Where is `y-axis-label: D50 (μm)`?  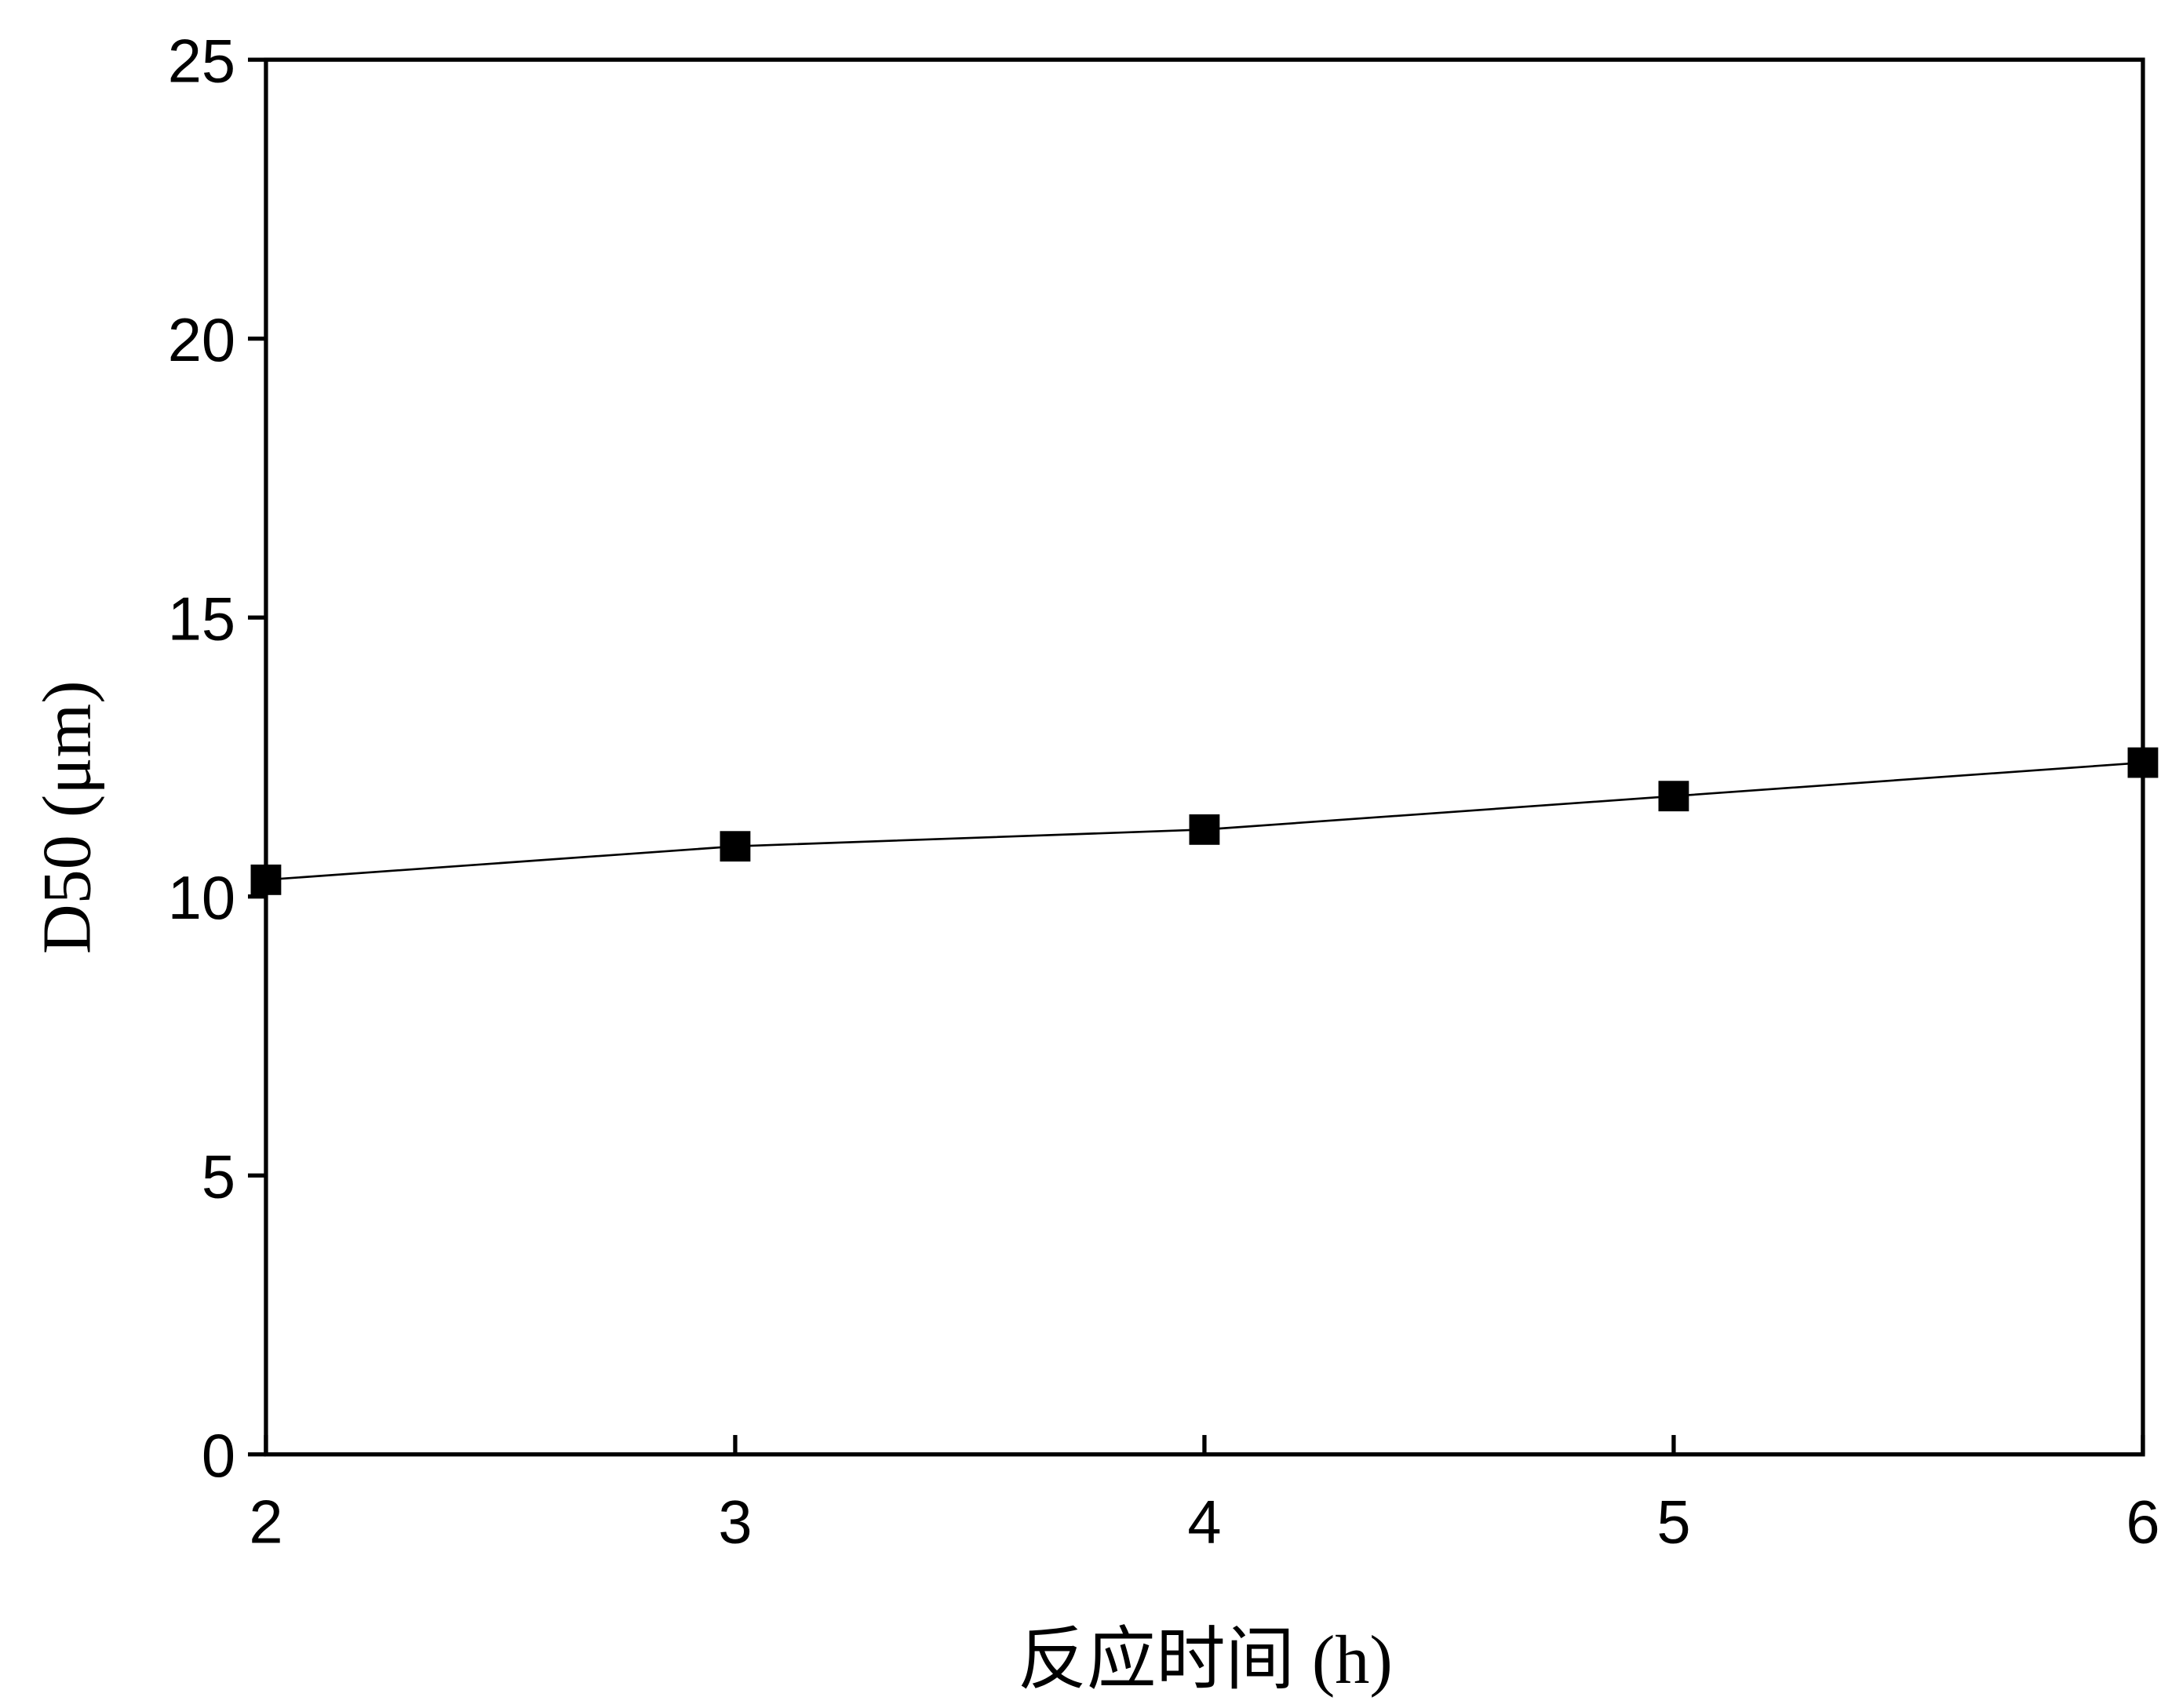 y-axis-label: D50 (μm) is located at coordinates (68, 817).